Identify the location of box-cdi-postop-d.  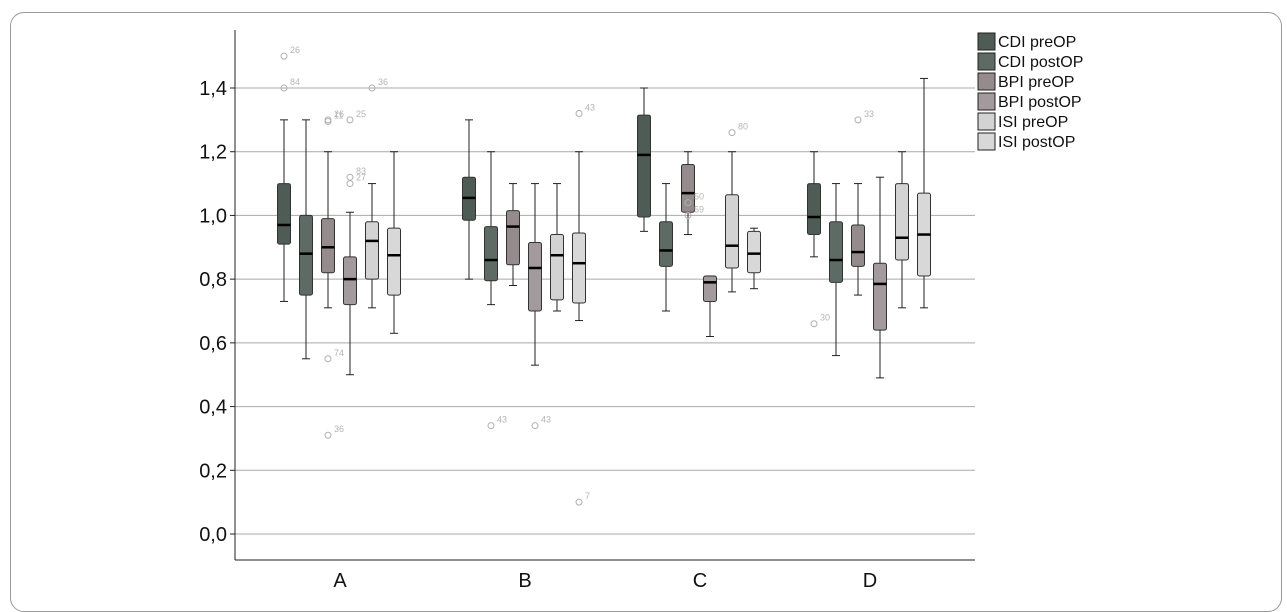
(836, 270).